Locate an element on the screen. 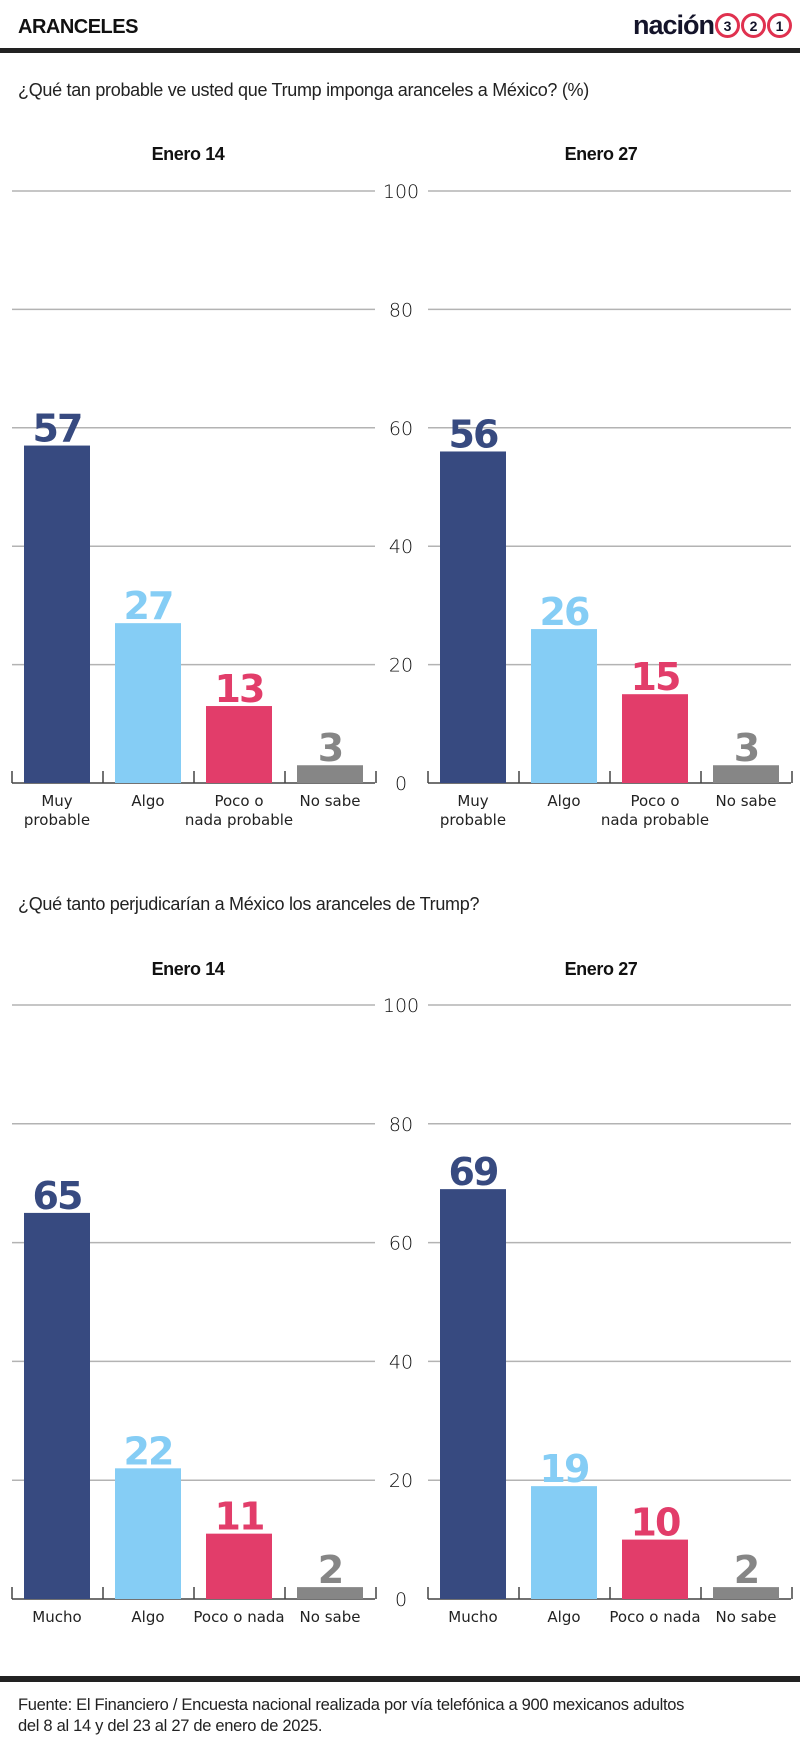 This screenshot has height=1747, width=800. header-rule is located at coordinates (400, 50).